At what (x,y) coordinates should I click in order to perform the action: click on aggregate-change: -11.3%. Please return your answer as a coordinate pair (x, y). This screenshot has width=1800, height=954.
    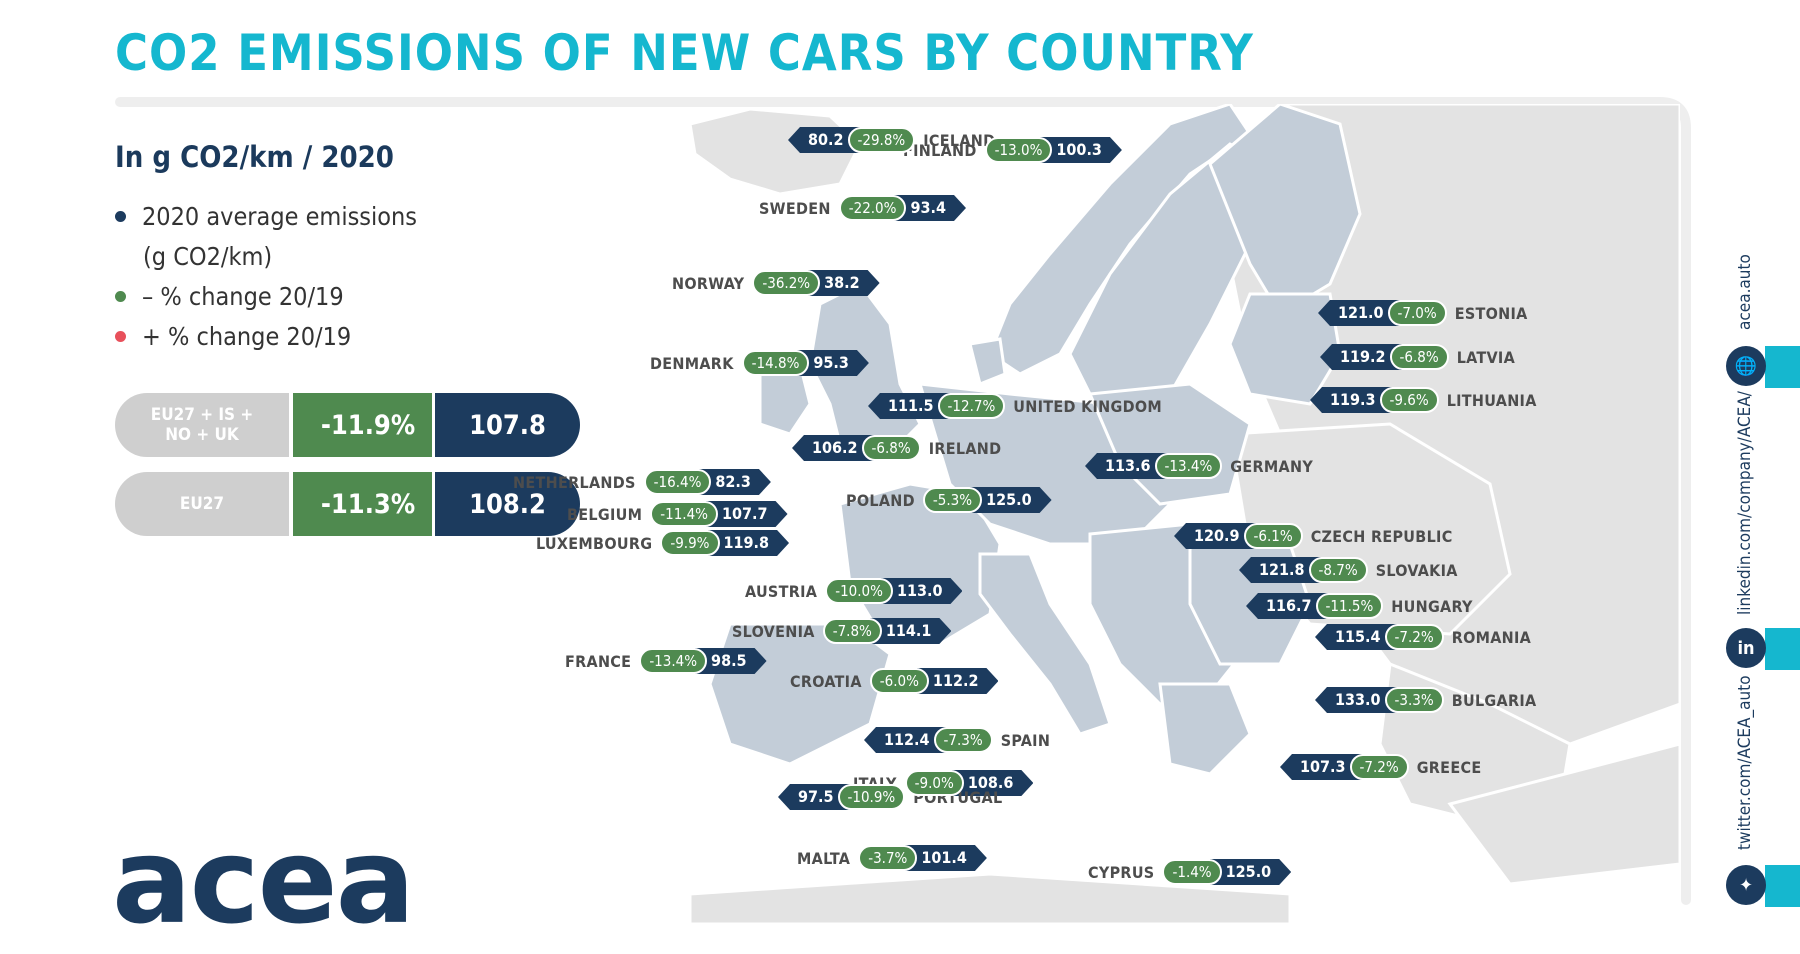
    Looking at the image, I should click on (368, 504).